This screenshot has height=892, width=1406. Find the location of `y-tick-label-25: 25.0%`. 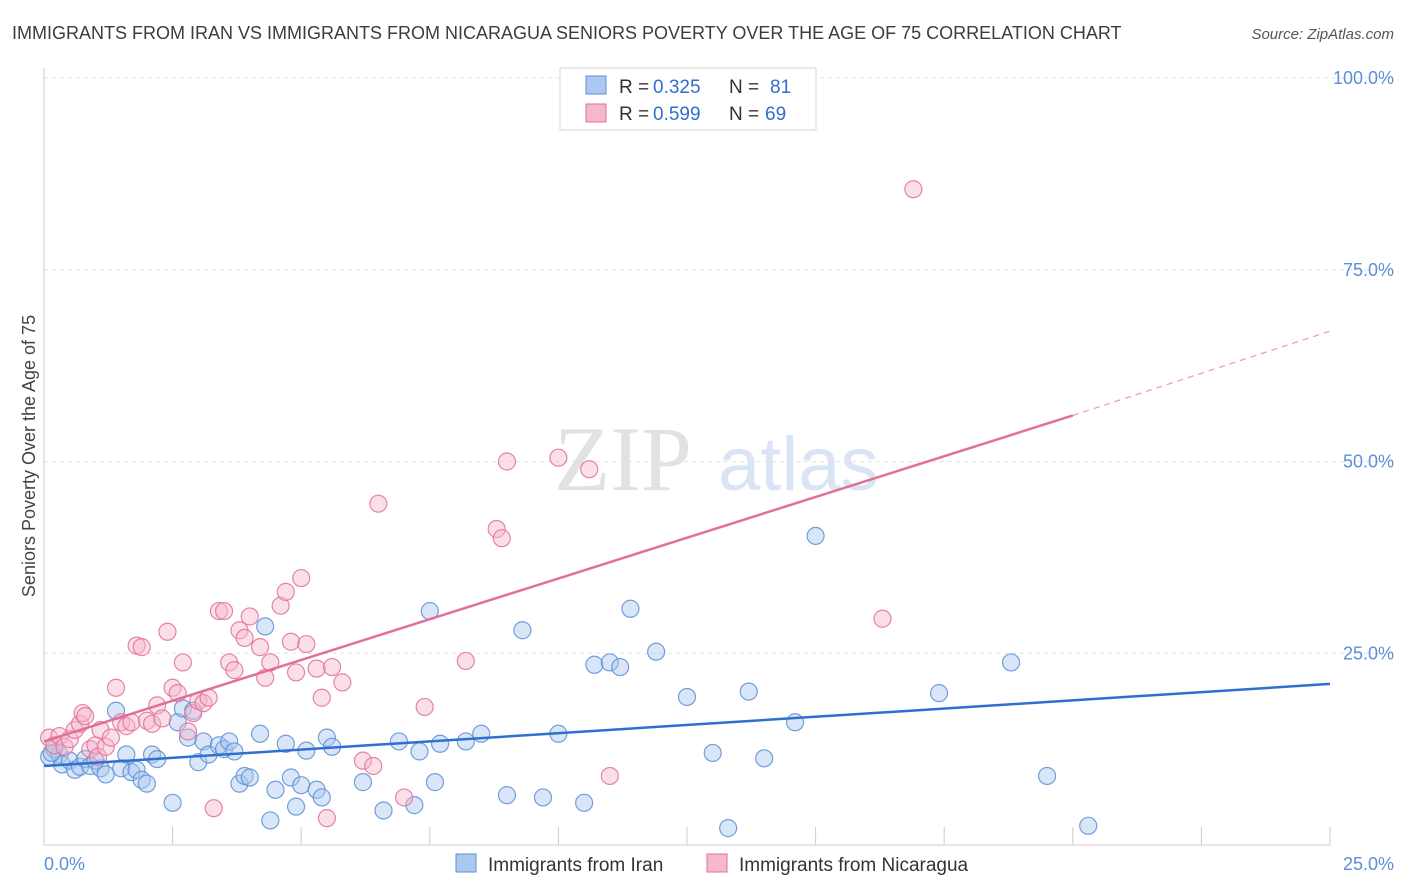

y-tick-label-25: 25.0% is located at coordinates (1368, 653).